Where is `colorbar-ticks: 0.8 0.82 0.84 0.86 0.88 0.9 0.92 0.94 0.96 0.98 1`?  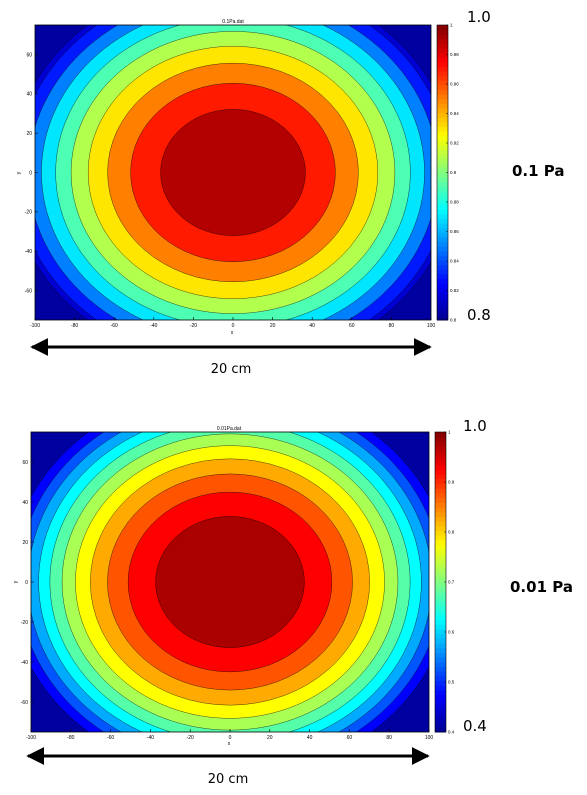 colorbar-ticks: 0.8 0.82 0.84 0.86 0.88 0.9 0.92 0.94 0.96 0.98 1 is located at coordinates (452, 173).